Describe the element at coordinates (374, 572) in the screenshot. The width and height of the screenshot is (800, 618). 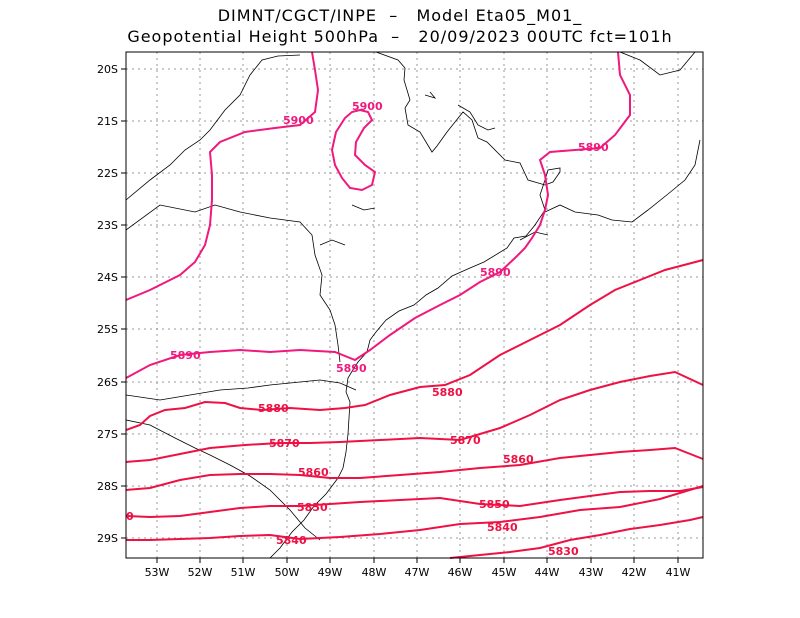
I see `lon-label: 48W` at that location.